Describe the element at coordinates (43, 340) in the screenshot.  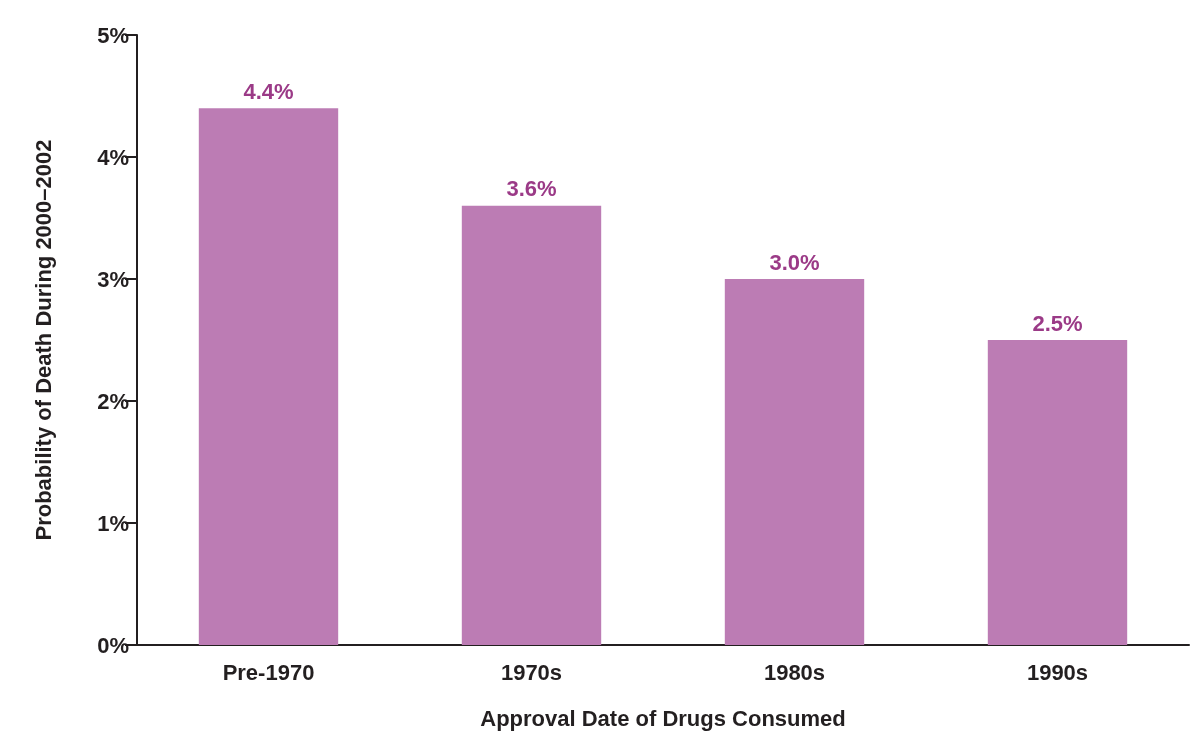
I see `y-axis-title: Probability of Death During 2000–2002` at that location.